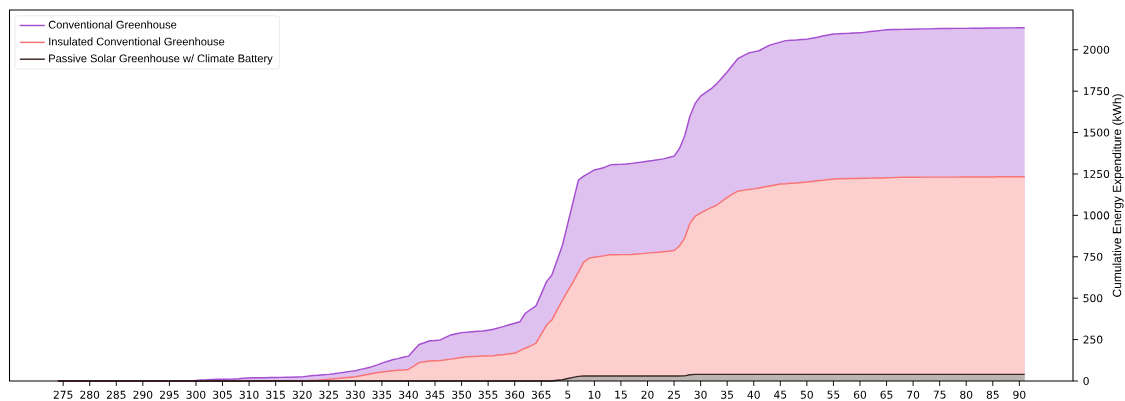 The height and width of the screenshot is (401, 1125). Describe the element at coordinates (992, 394) in the screenshot. I see `x-tick-label: 85` at that location.